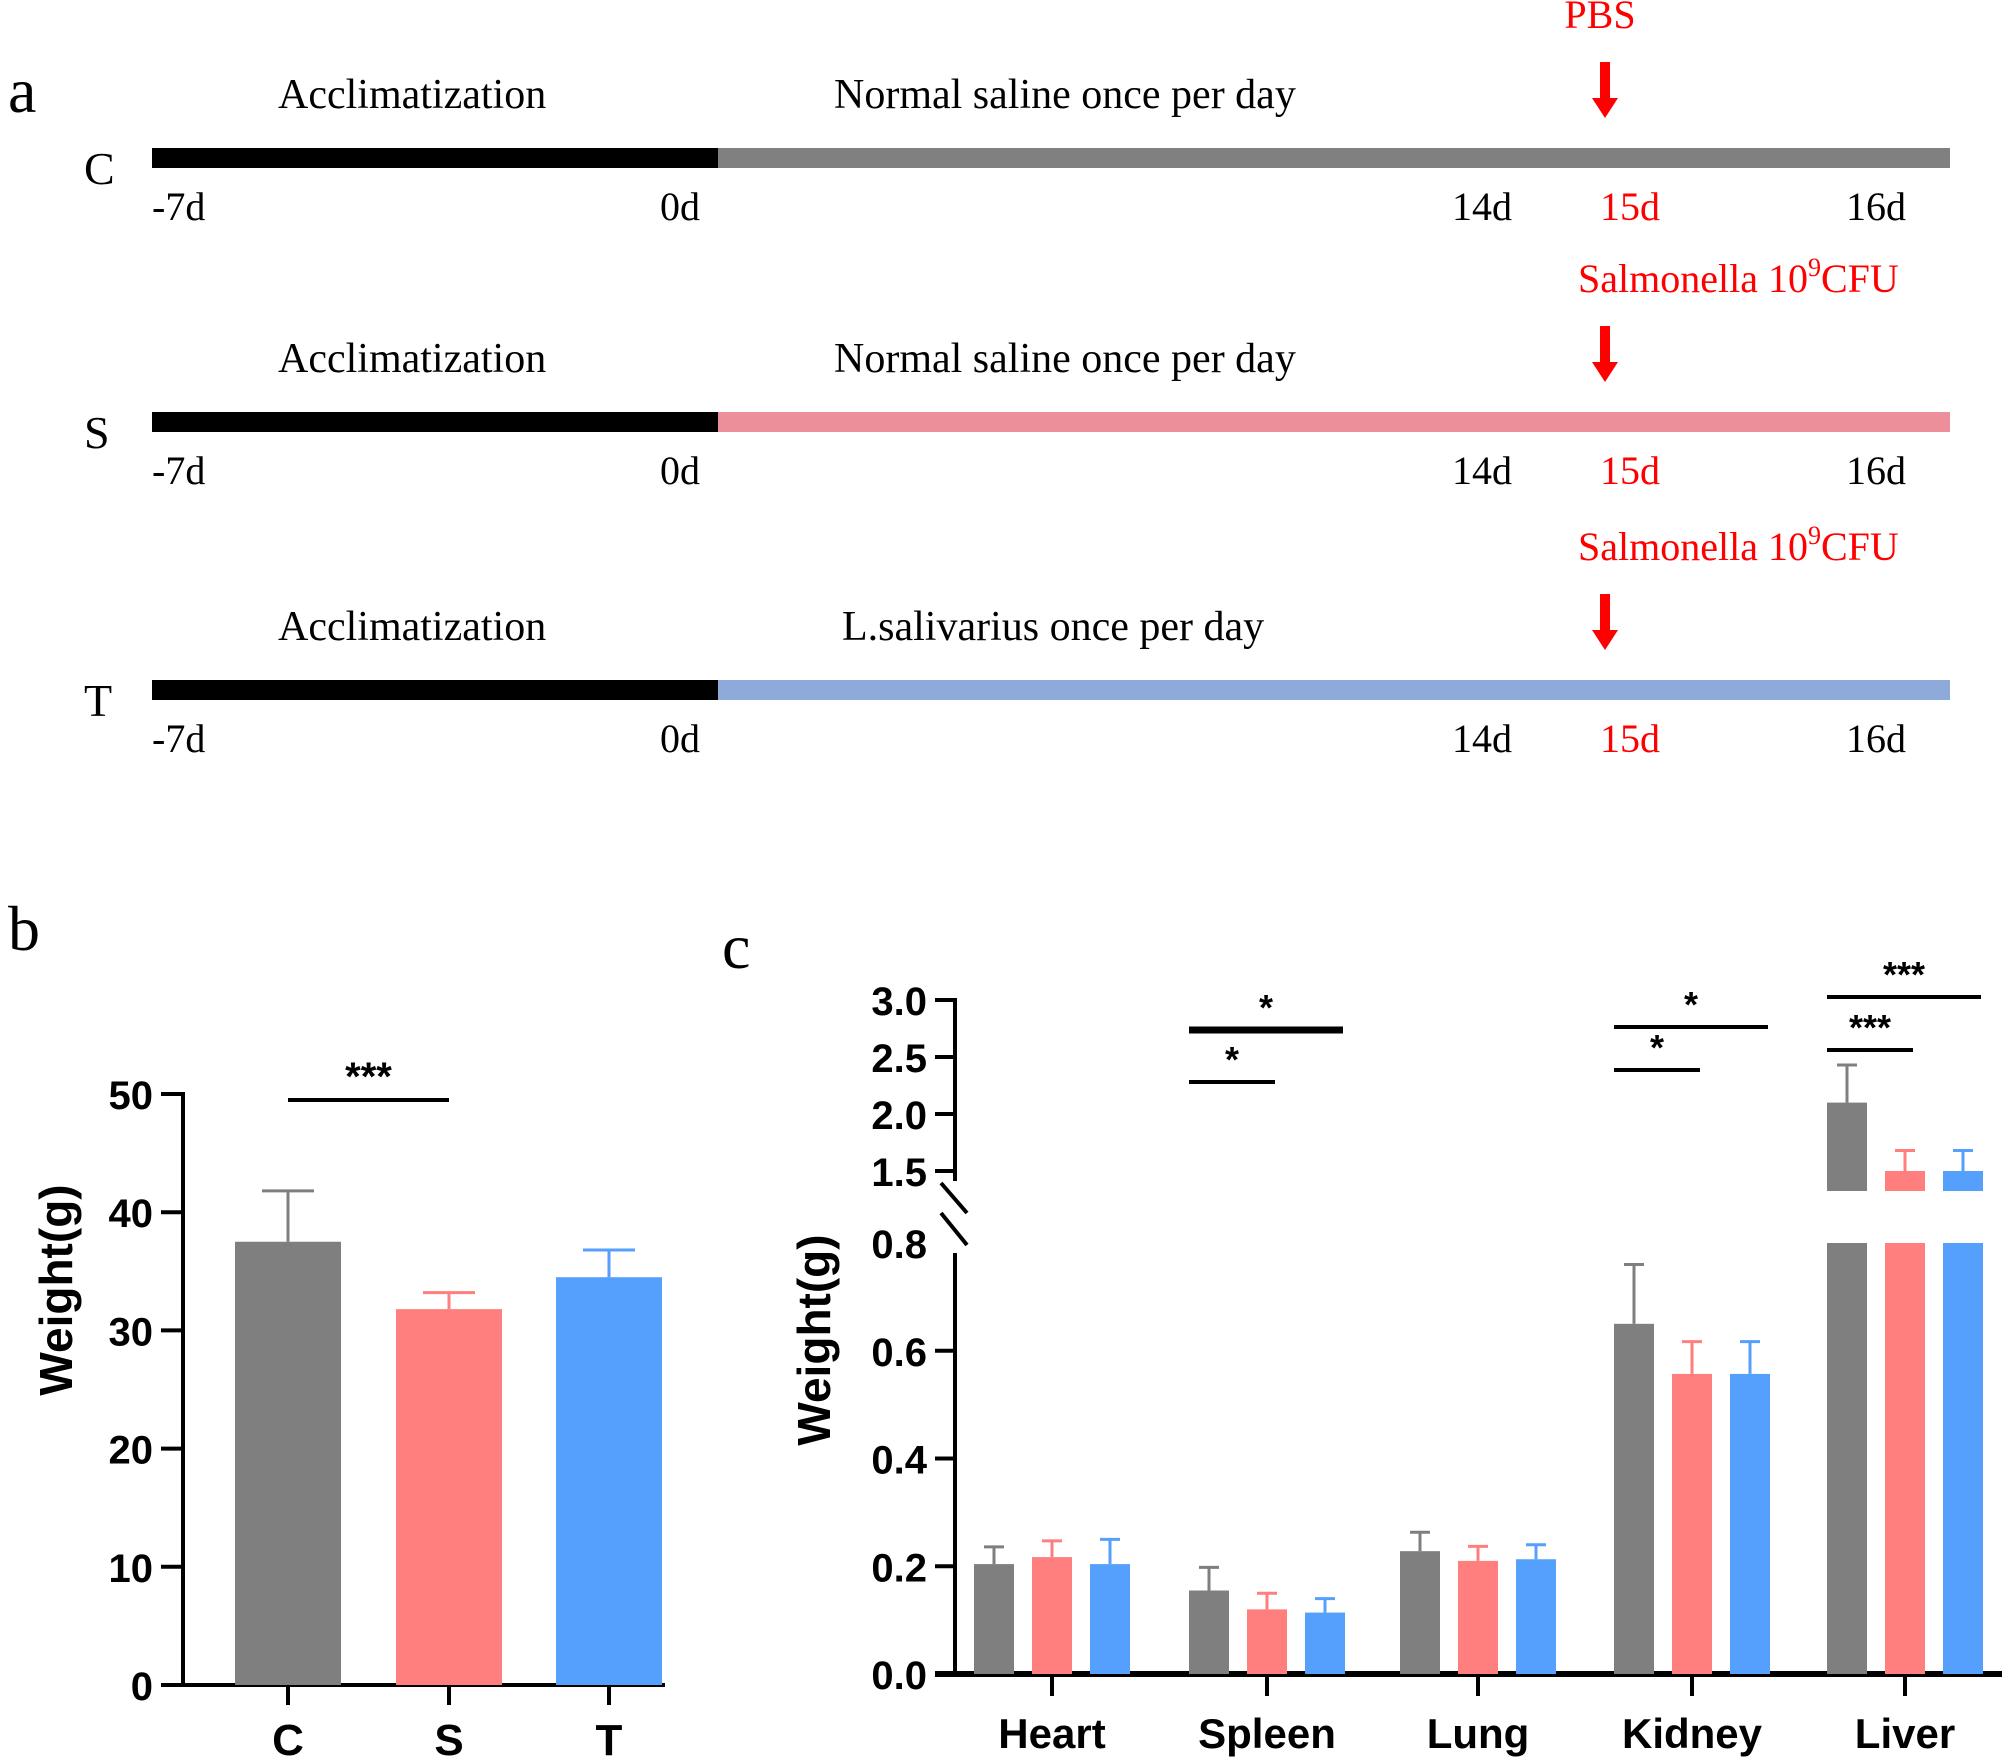 This screenshot has height=1762, width=2008. What do you see at coordinates (1325, 1643) in the screenshot?
I see `bar-Spleen-T` at bounding box center [1325, 1643].